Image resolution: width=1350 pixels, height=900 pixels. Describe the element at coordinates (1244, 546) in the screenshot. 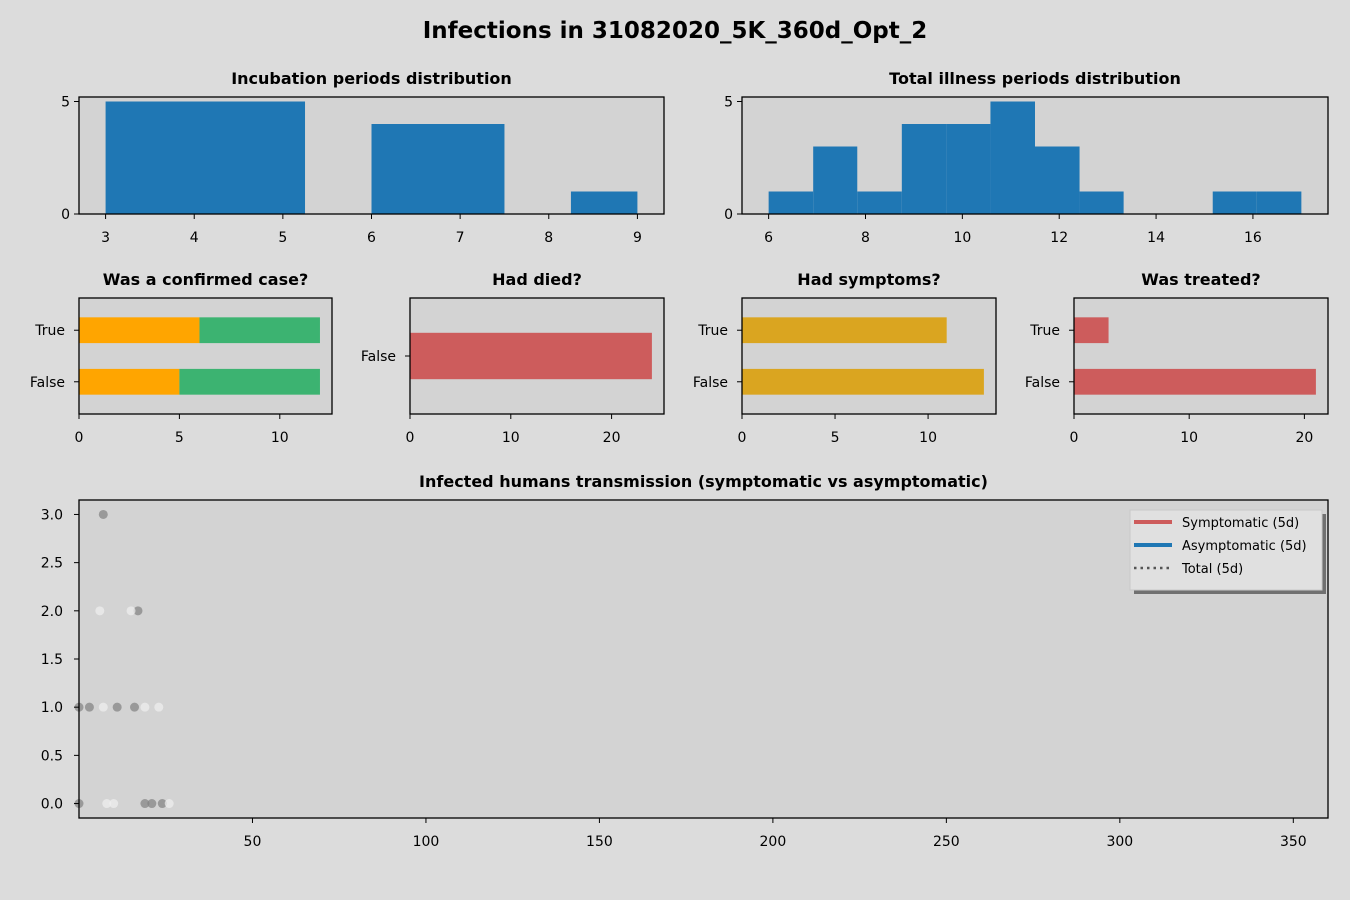

I see `legend-label: Asymptomatic (5d)` at that location.